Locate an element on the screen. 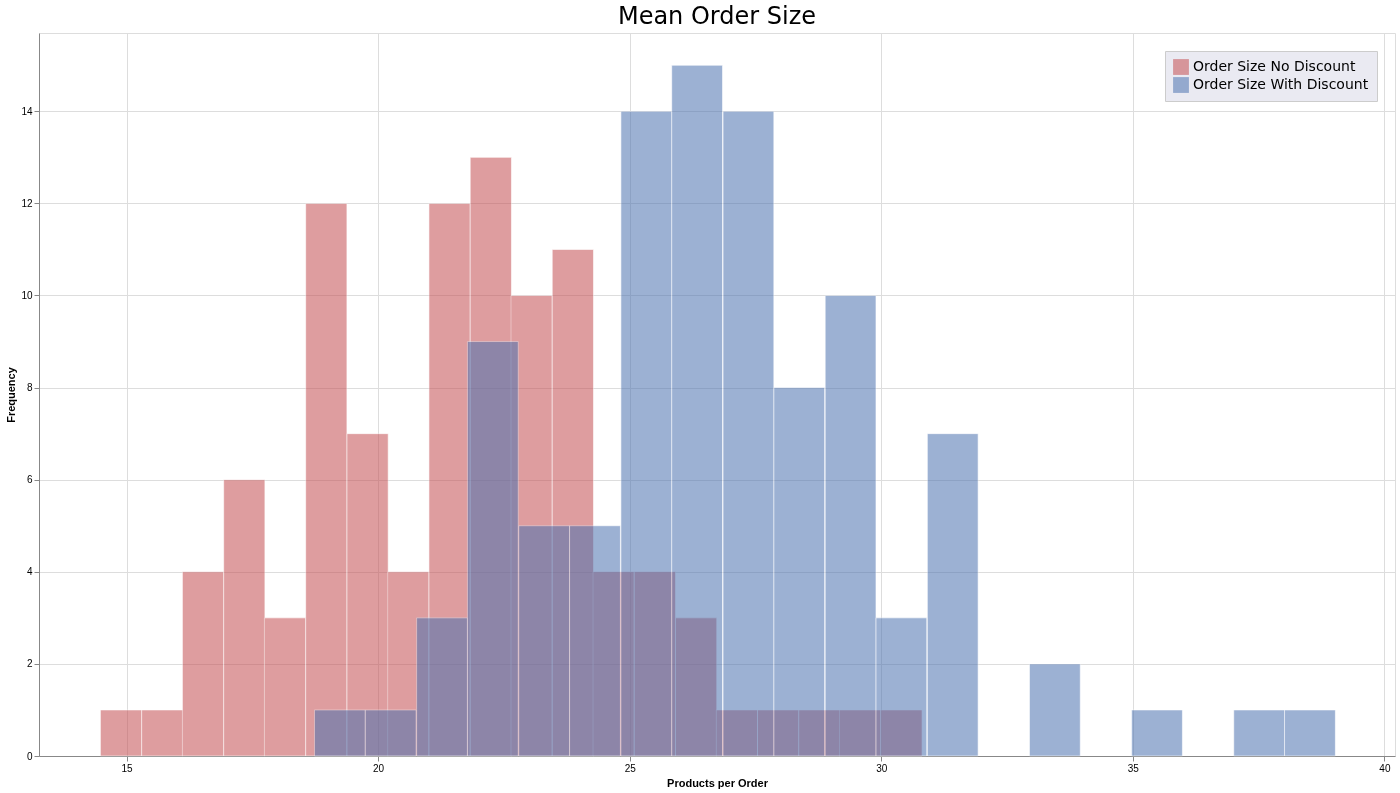 The image size is (1400, 793). x-tick-label: 25 is located at coordinates (630, 768).